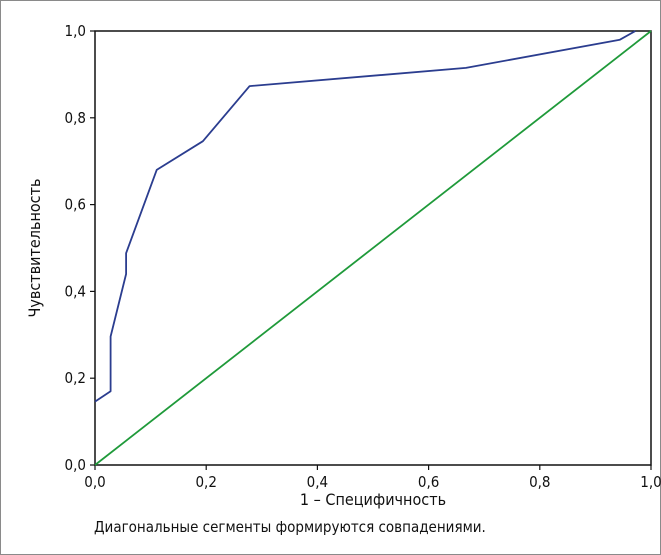 This screenshot has width=661, height=555. Describe the element at coordinates (75, 465) in the screenshot. I see `y-tick-label: 0,0` at that location.